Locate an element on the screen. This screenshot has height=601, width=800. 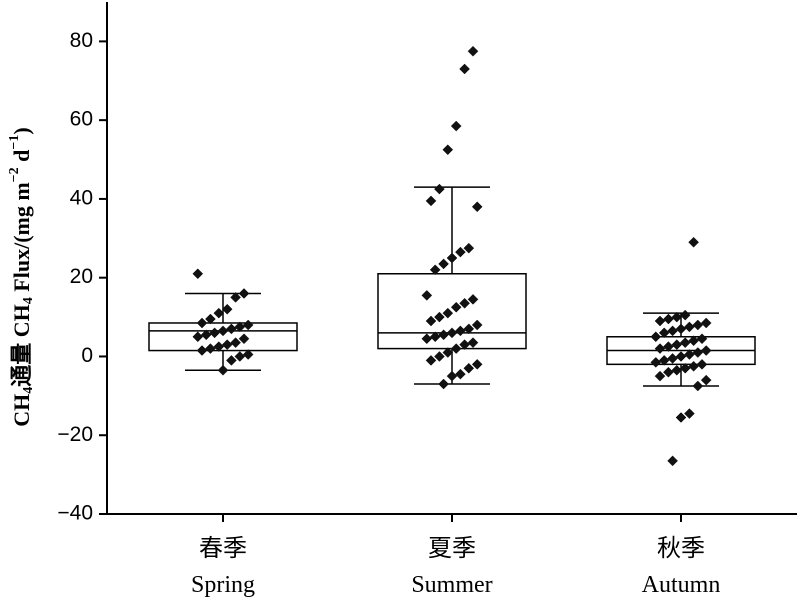
y-tick-label: 0 is located at coordinates (87, 355).